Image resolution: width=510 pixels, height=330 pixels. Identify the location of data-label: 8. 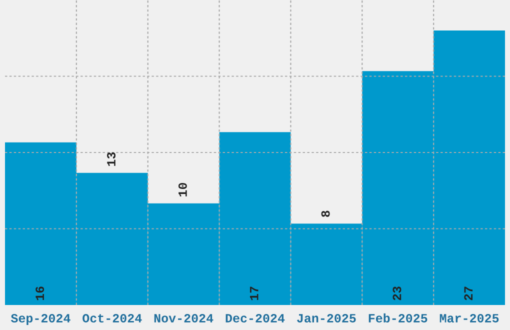
(325, 213).